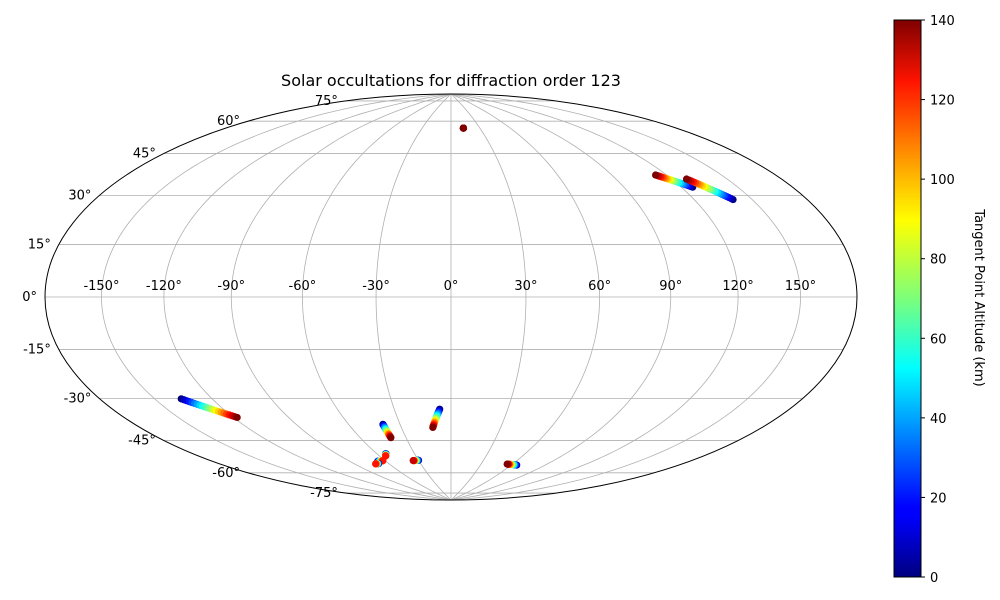  What do you see at coordinates (231, 286) in the screenshot?
I see `x-tick-label: -90°` at bounding box center [231, 286].